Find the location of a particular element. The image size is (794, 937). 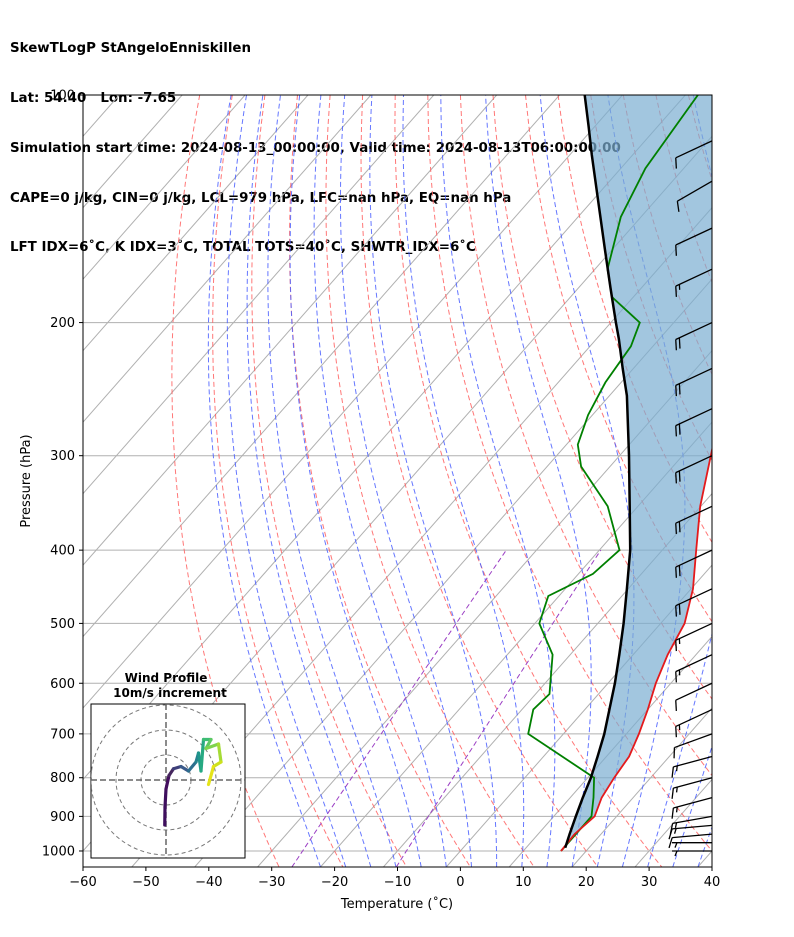

y-tick-label: 500 is located at coordinates (62, 624).